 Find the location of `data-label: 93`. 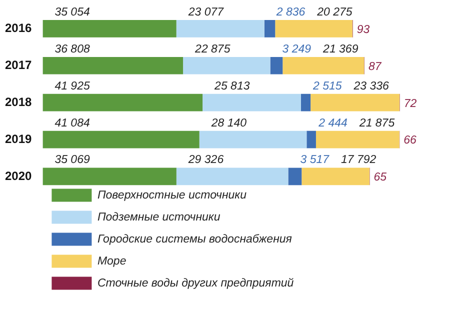

data-label: 93 is located at coordinates (363, 30).